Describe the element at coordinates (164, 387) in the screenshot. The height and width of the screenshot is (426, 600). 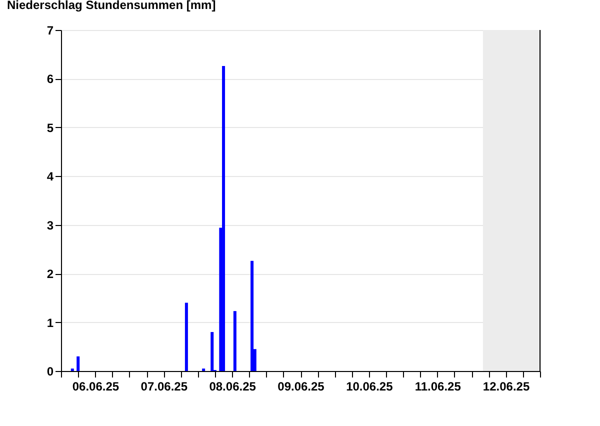
I see `x-tick-label: 07.06.25` at that location.